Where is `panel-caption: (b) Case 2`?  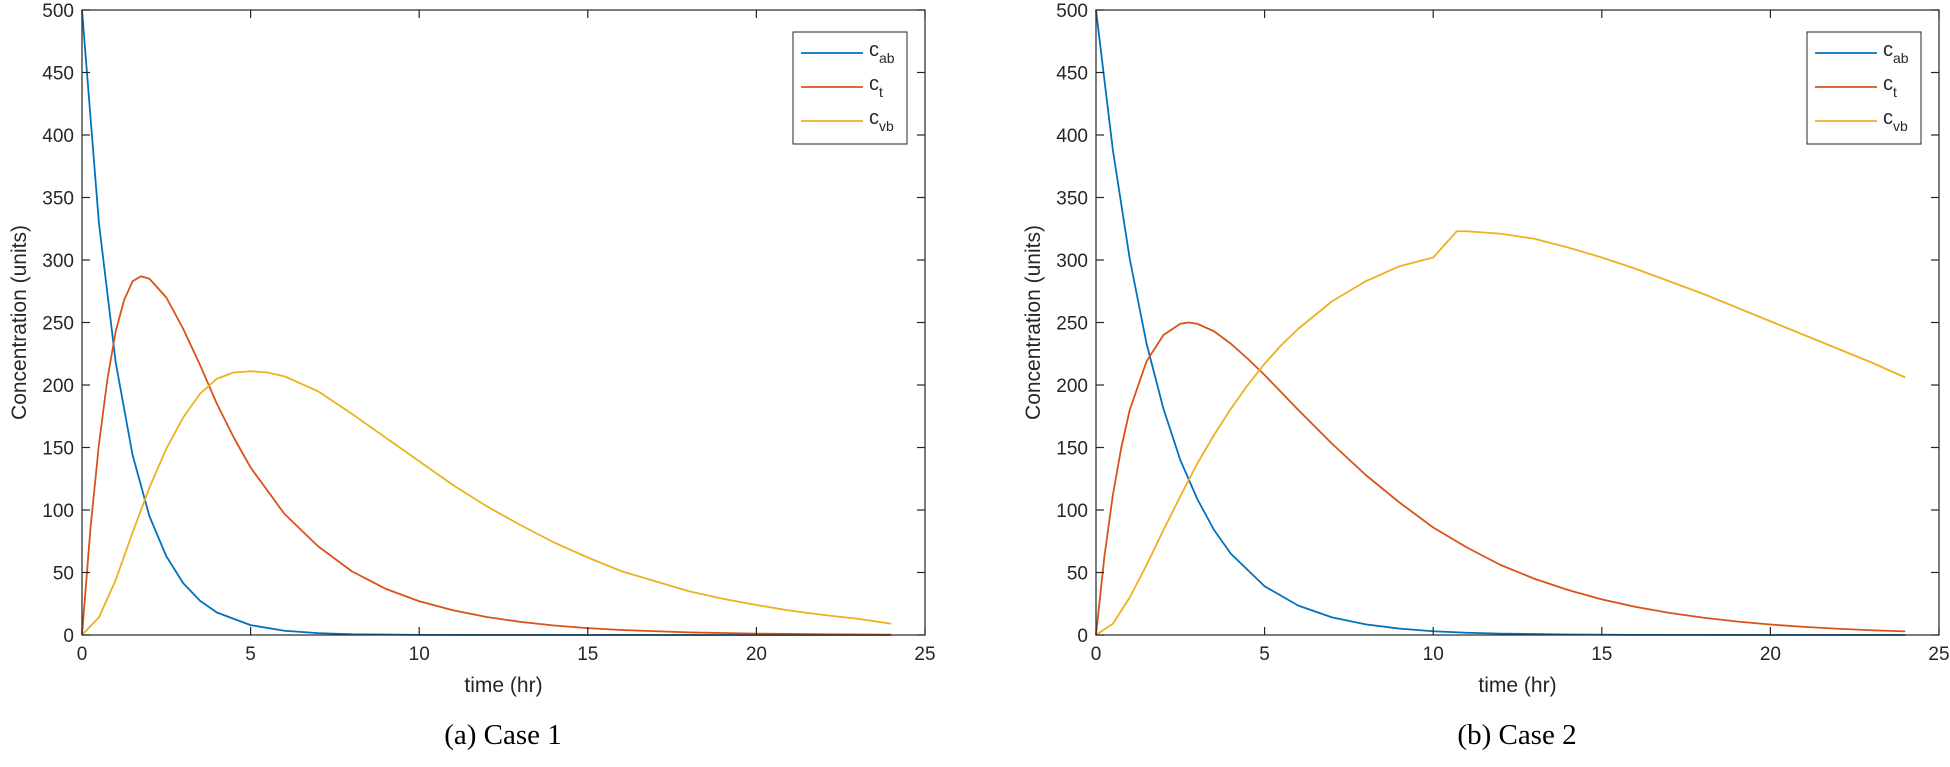
panel-caption: (b) Case 2 is located at coordinates (1516, 735).